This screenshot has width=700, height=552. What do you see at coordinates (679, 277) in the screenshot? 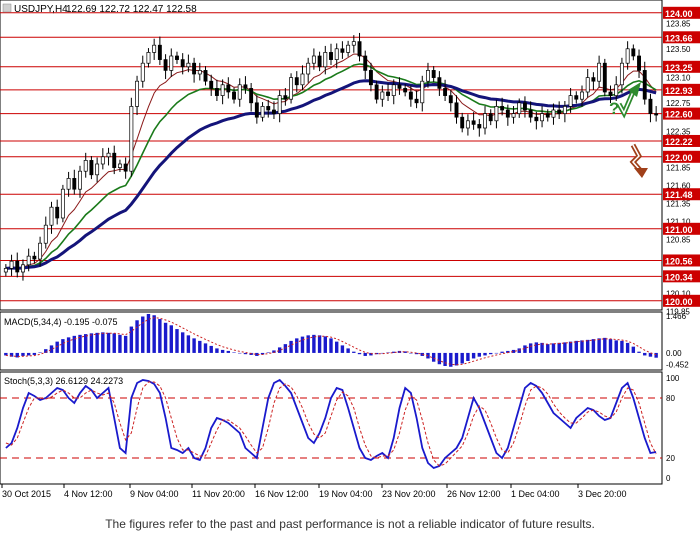
I see `level-label: 120.34` at bounding box center [679, 277].